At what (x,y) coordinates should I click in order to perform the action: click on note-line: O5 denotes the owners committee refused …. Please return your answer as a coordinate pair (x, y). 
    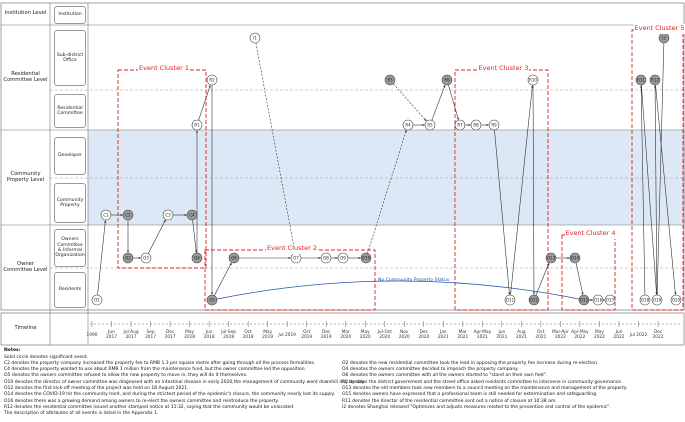
    Looking at the image, I should click on (126, 376).